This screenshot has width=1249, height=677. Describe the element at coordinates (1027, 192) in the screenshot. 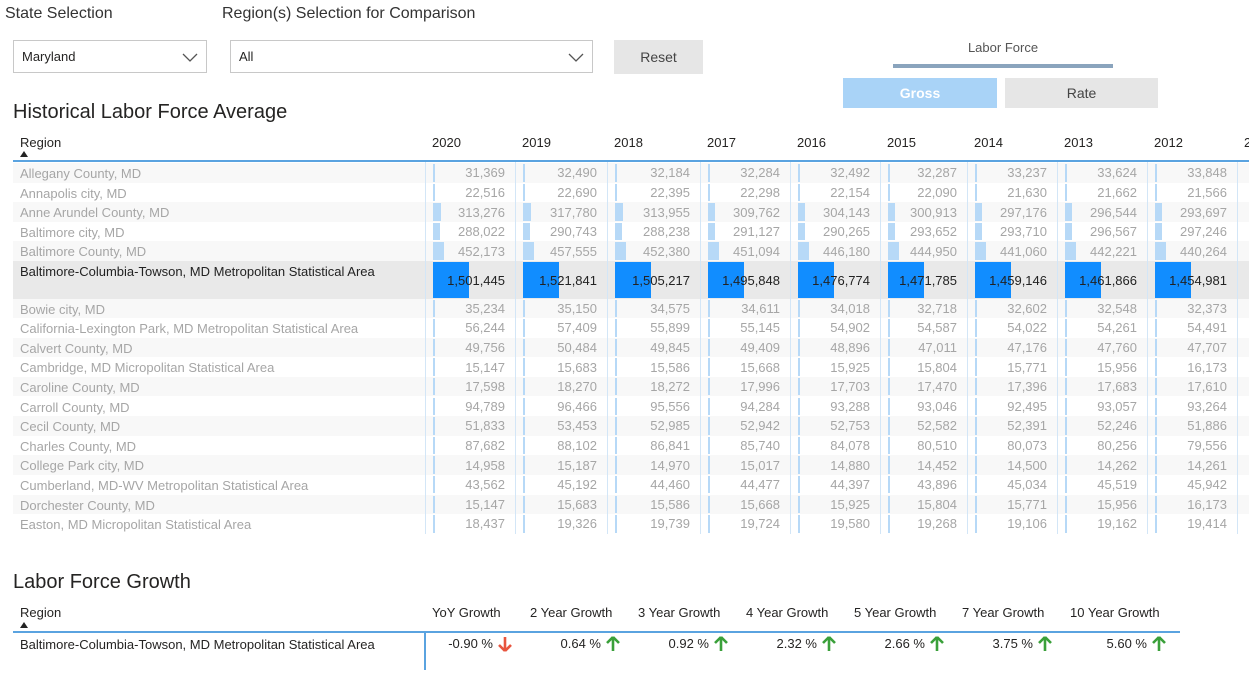

I see `value-cell: 21,630` at that location.